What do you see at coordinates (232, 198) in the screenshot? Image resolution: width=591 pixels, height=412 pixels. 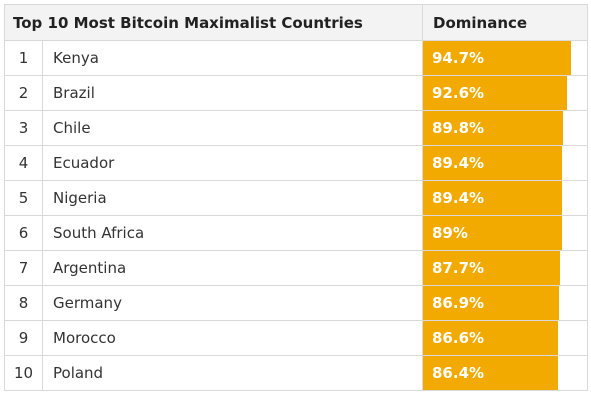 I see `country-cell: Nigeria` at bounding box center [232, 198].